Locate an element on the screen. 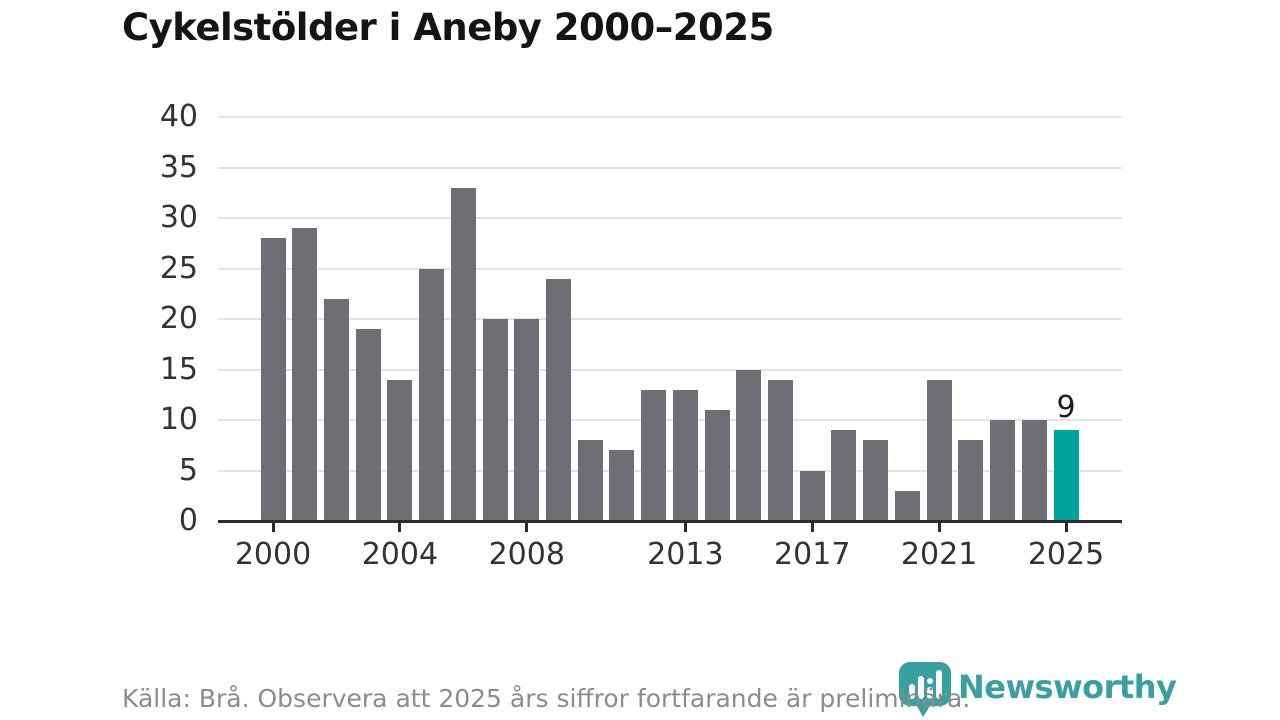 The width and height of the screenshot is (1280, 720). bar-2020 is located at coordinates (907, 505).